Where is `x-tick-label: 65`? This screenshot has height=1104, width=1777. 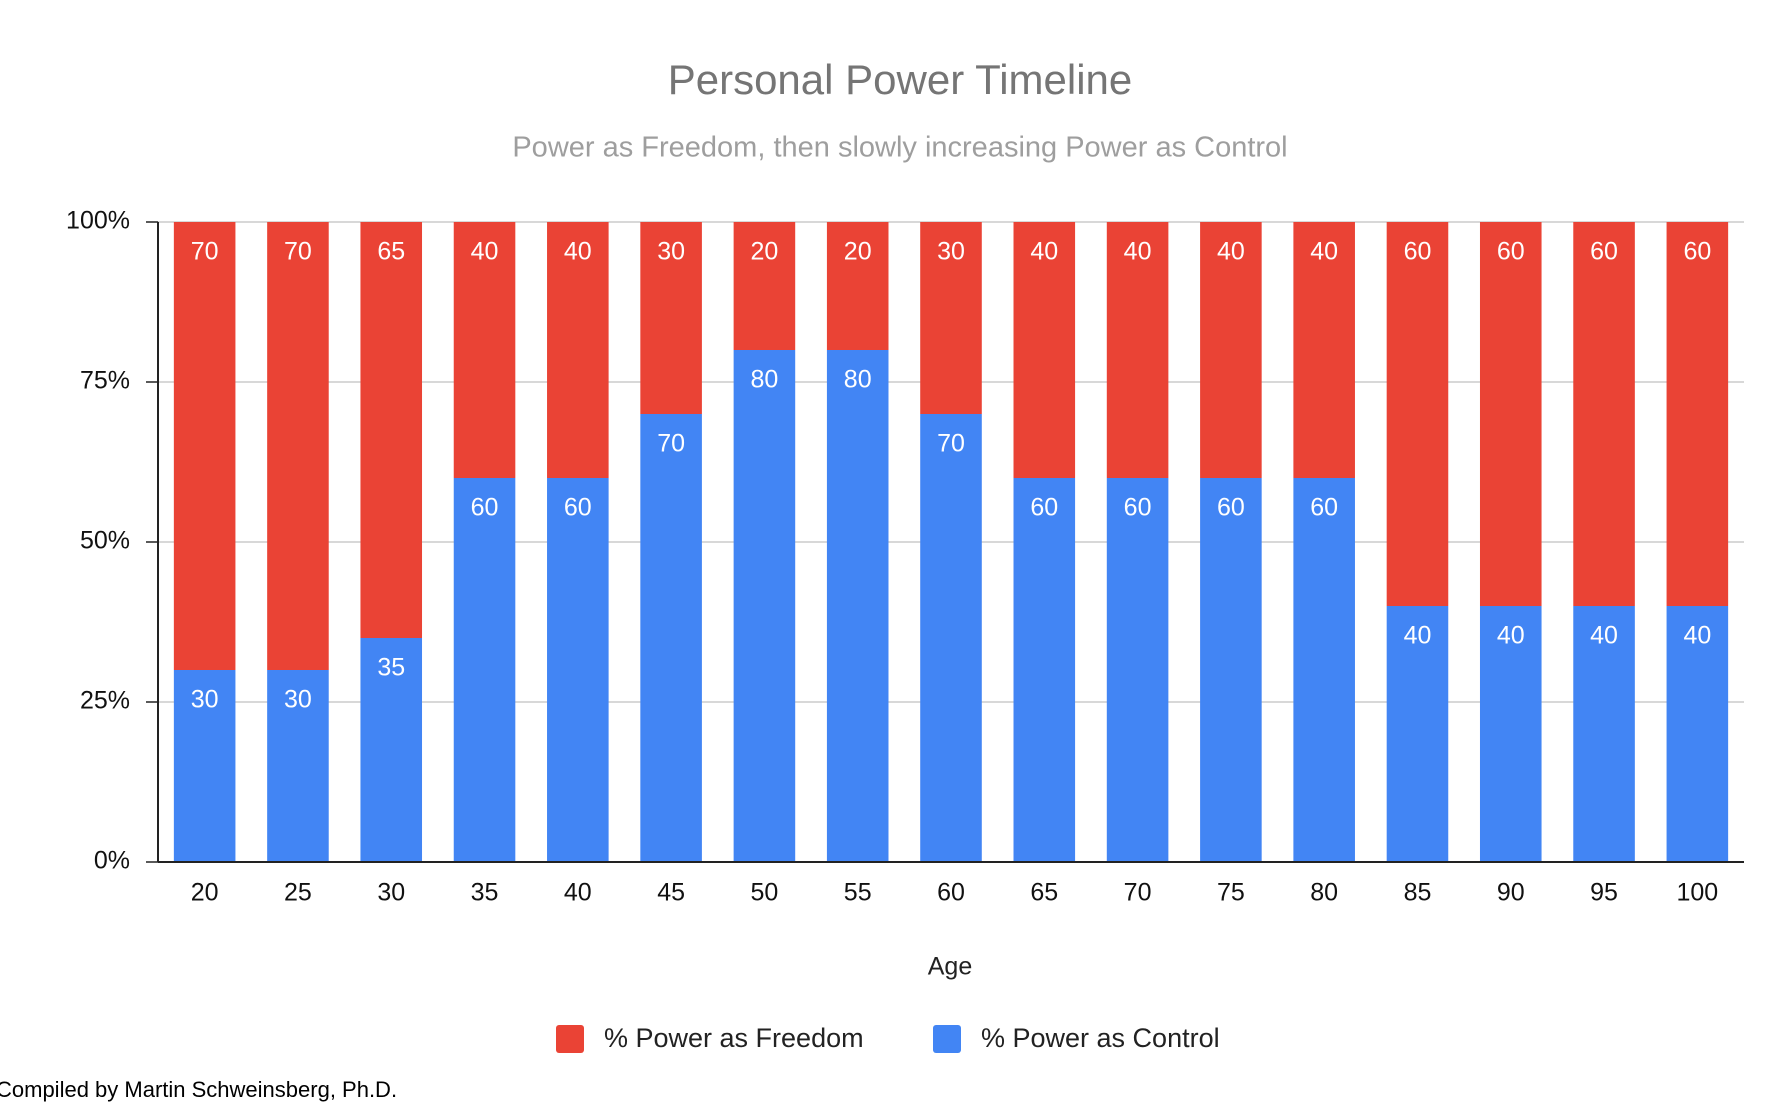 x-tick-label: 65 is located at coordinates (1044, 893).